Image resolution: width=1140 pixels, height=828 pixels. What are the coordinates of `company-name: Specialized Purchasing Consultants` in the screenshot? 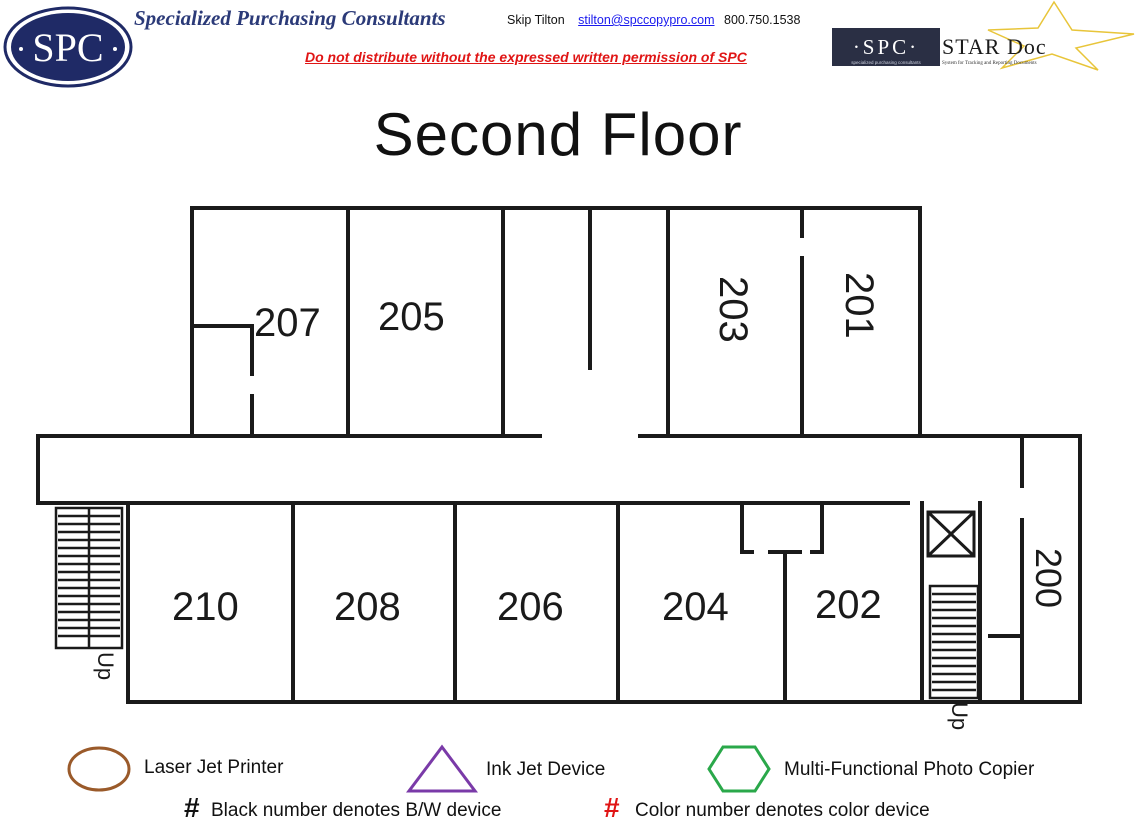 It's located at (290, 18).